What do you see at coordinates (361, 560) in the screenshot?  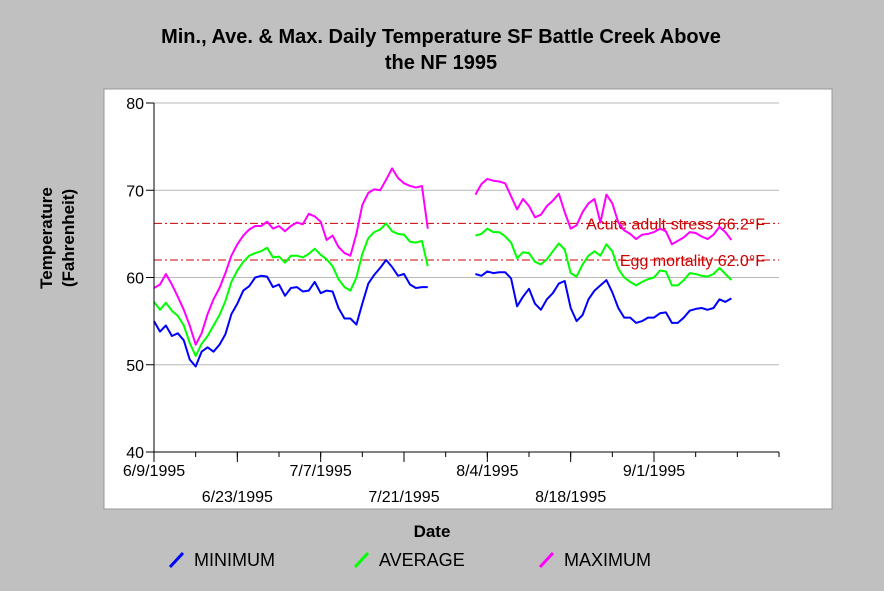 I see `legend-swatch-average` at bounding box center [361, 560].